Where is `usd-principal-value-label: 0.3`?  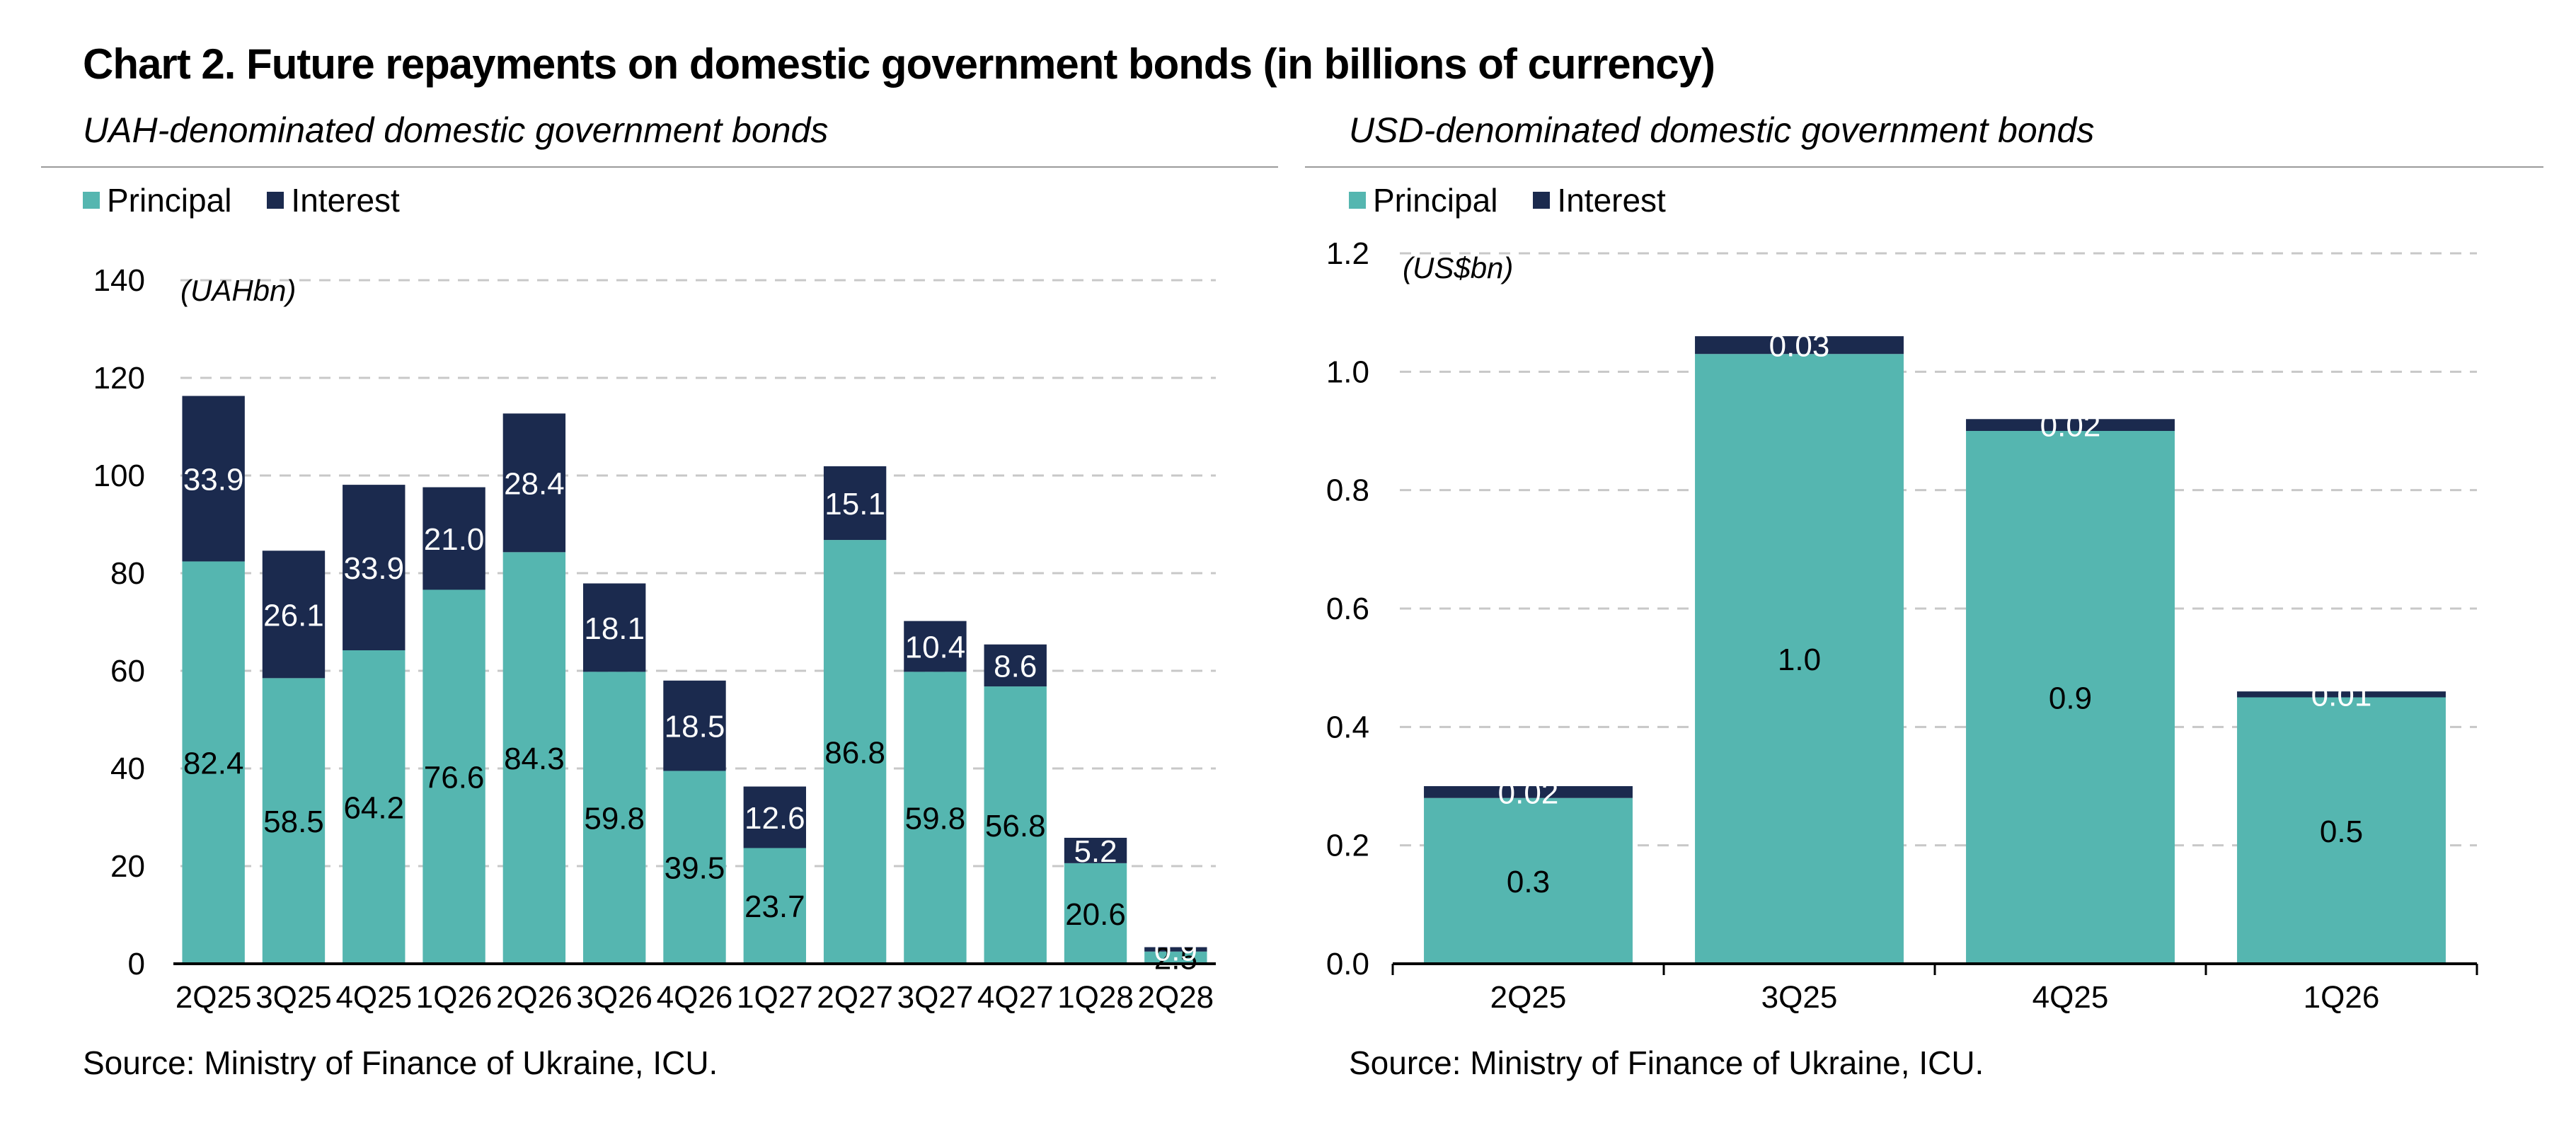
usd-principal-value-label: 0.3 is located at coordinates (1528, 882).